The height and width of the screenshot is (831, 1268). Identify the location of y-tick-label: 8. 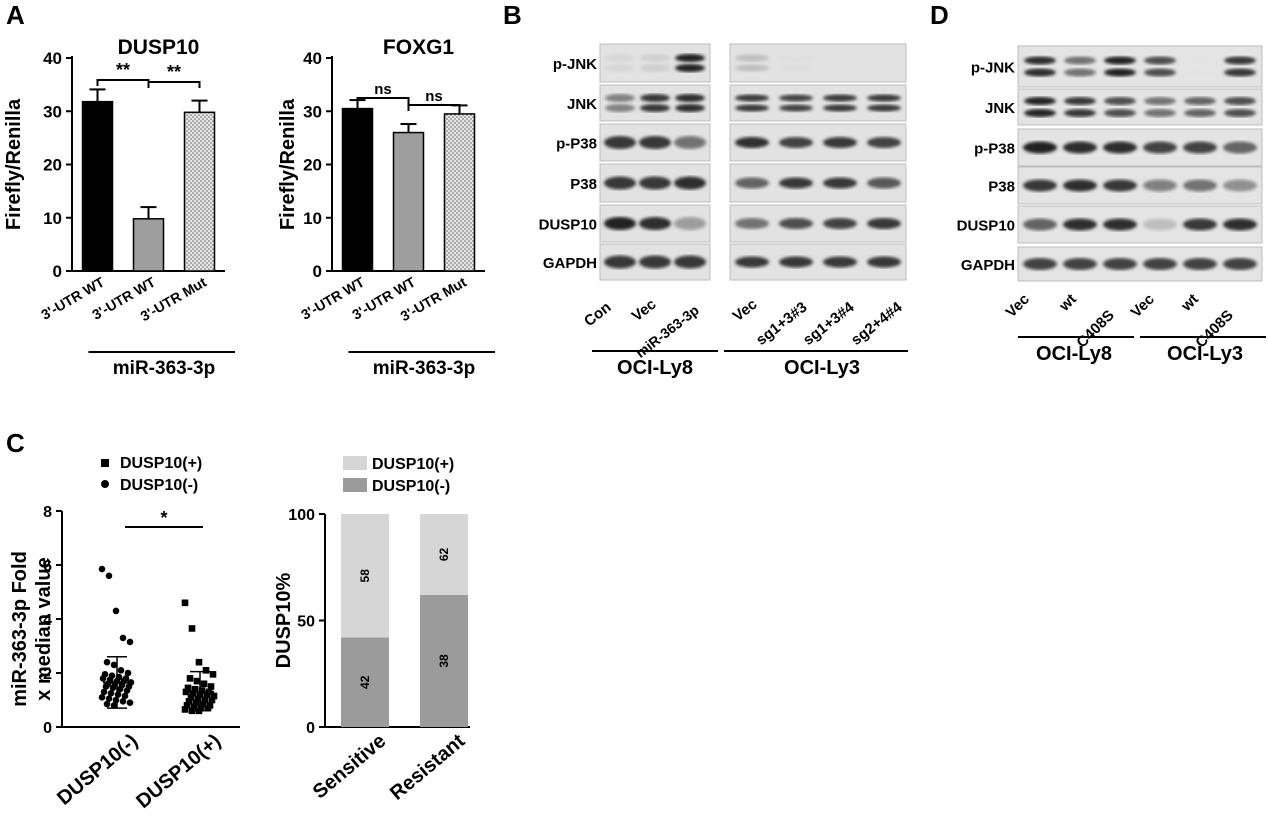
(47, 512).